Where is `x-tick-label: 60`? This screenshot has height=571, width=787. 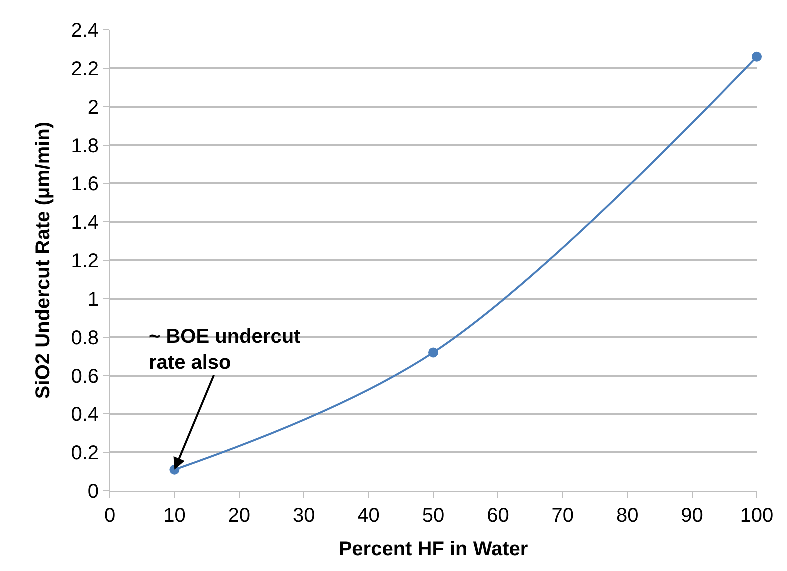
x-tick-label: 60 is located at coordinates (498, 516).